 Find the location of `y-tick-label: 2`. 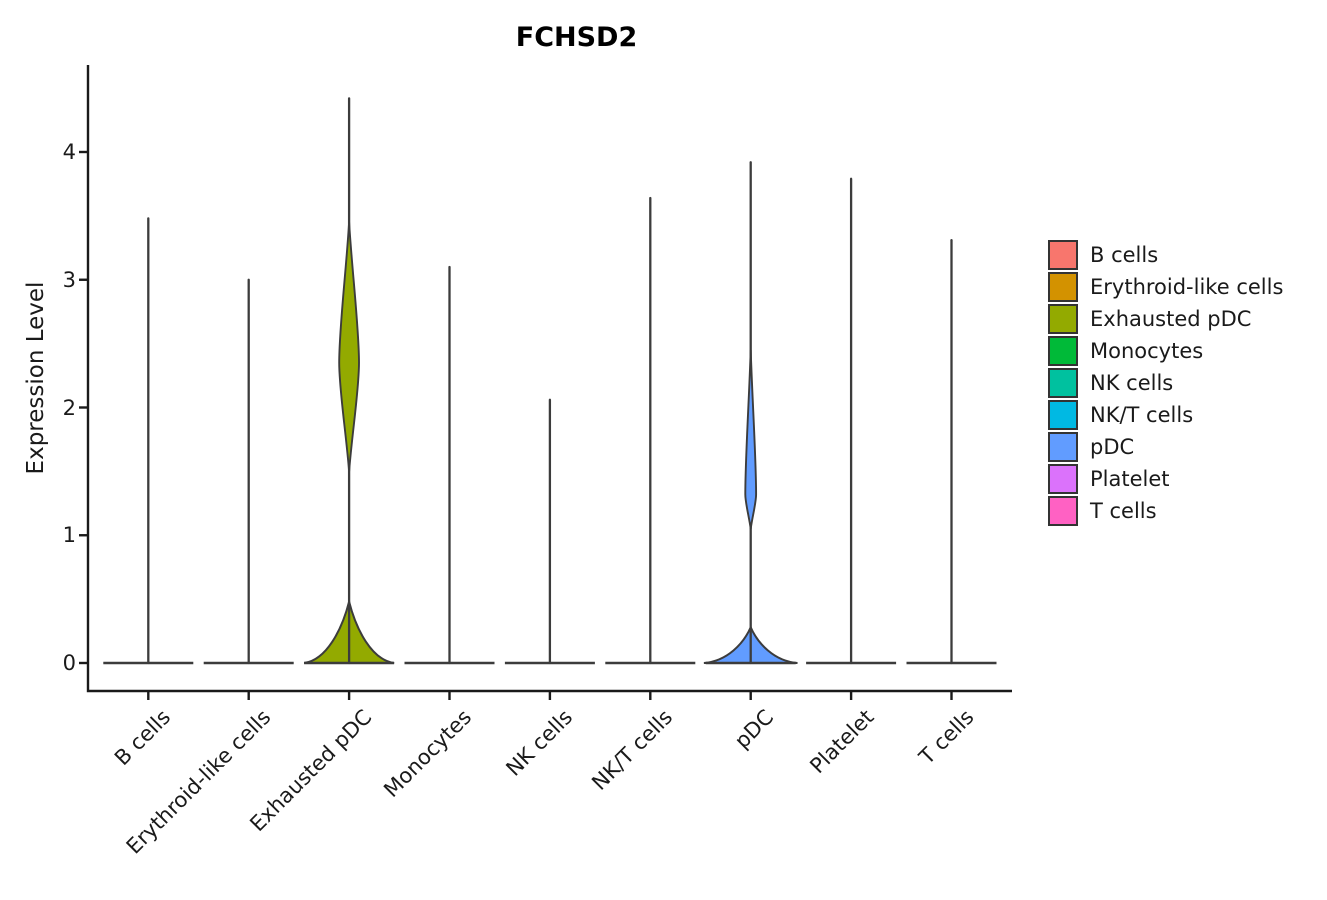

y-tick-label: 2 is located at coordinates (69, 407).